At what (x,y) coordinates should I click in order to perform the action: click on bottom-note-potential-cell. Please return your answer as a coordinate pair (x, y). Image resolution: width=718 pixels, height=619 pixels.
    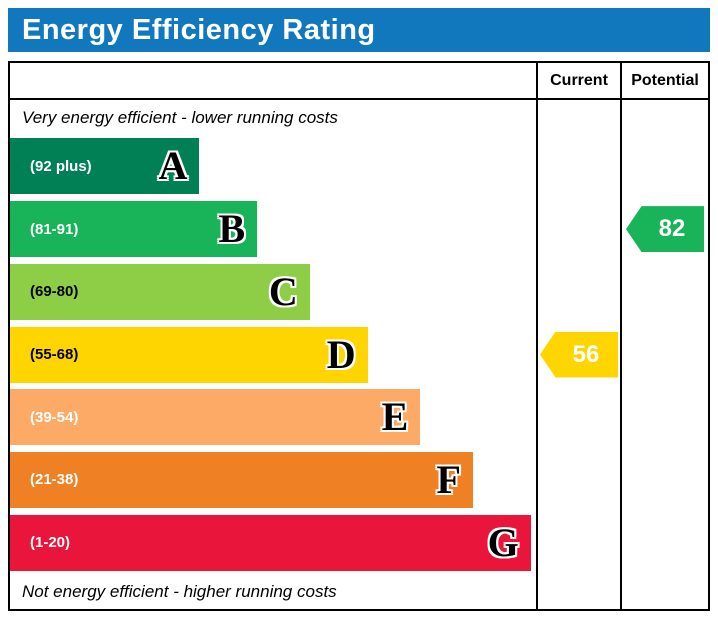
    Looking at the image, I should click on (664, 591).